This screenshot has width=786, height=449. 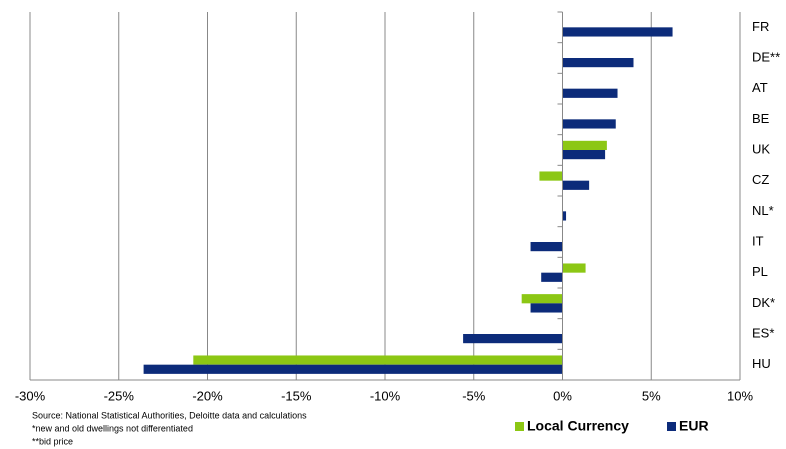 What do you see at coordinates (296, 395) in the screenshot?
I see `x-tick-label: -15%` at bounding box center [296, 395].